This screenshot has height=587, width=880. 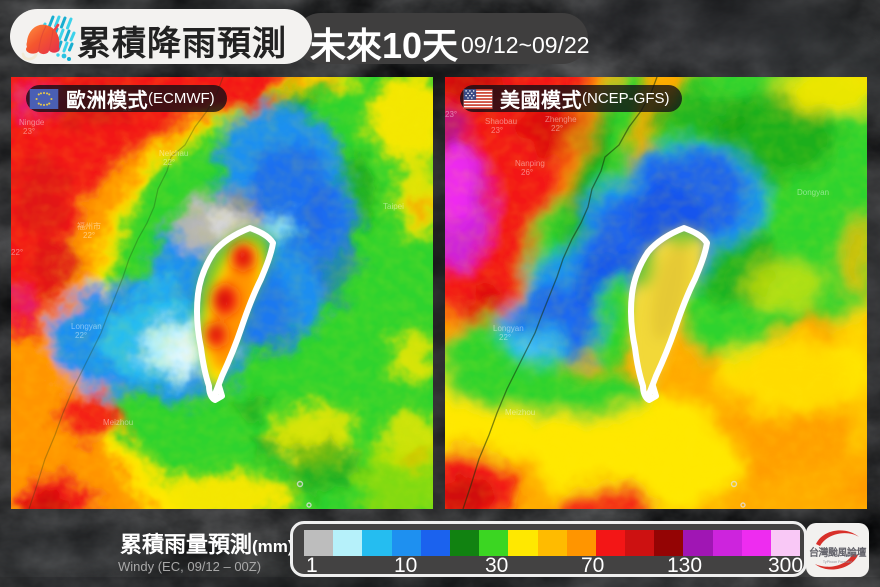 I want to click on svg-text: 福州市, so click(x=89, y=226).